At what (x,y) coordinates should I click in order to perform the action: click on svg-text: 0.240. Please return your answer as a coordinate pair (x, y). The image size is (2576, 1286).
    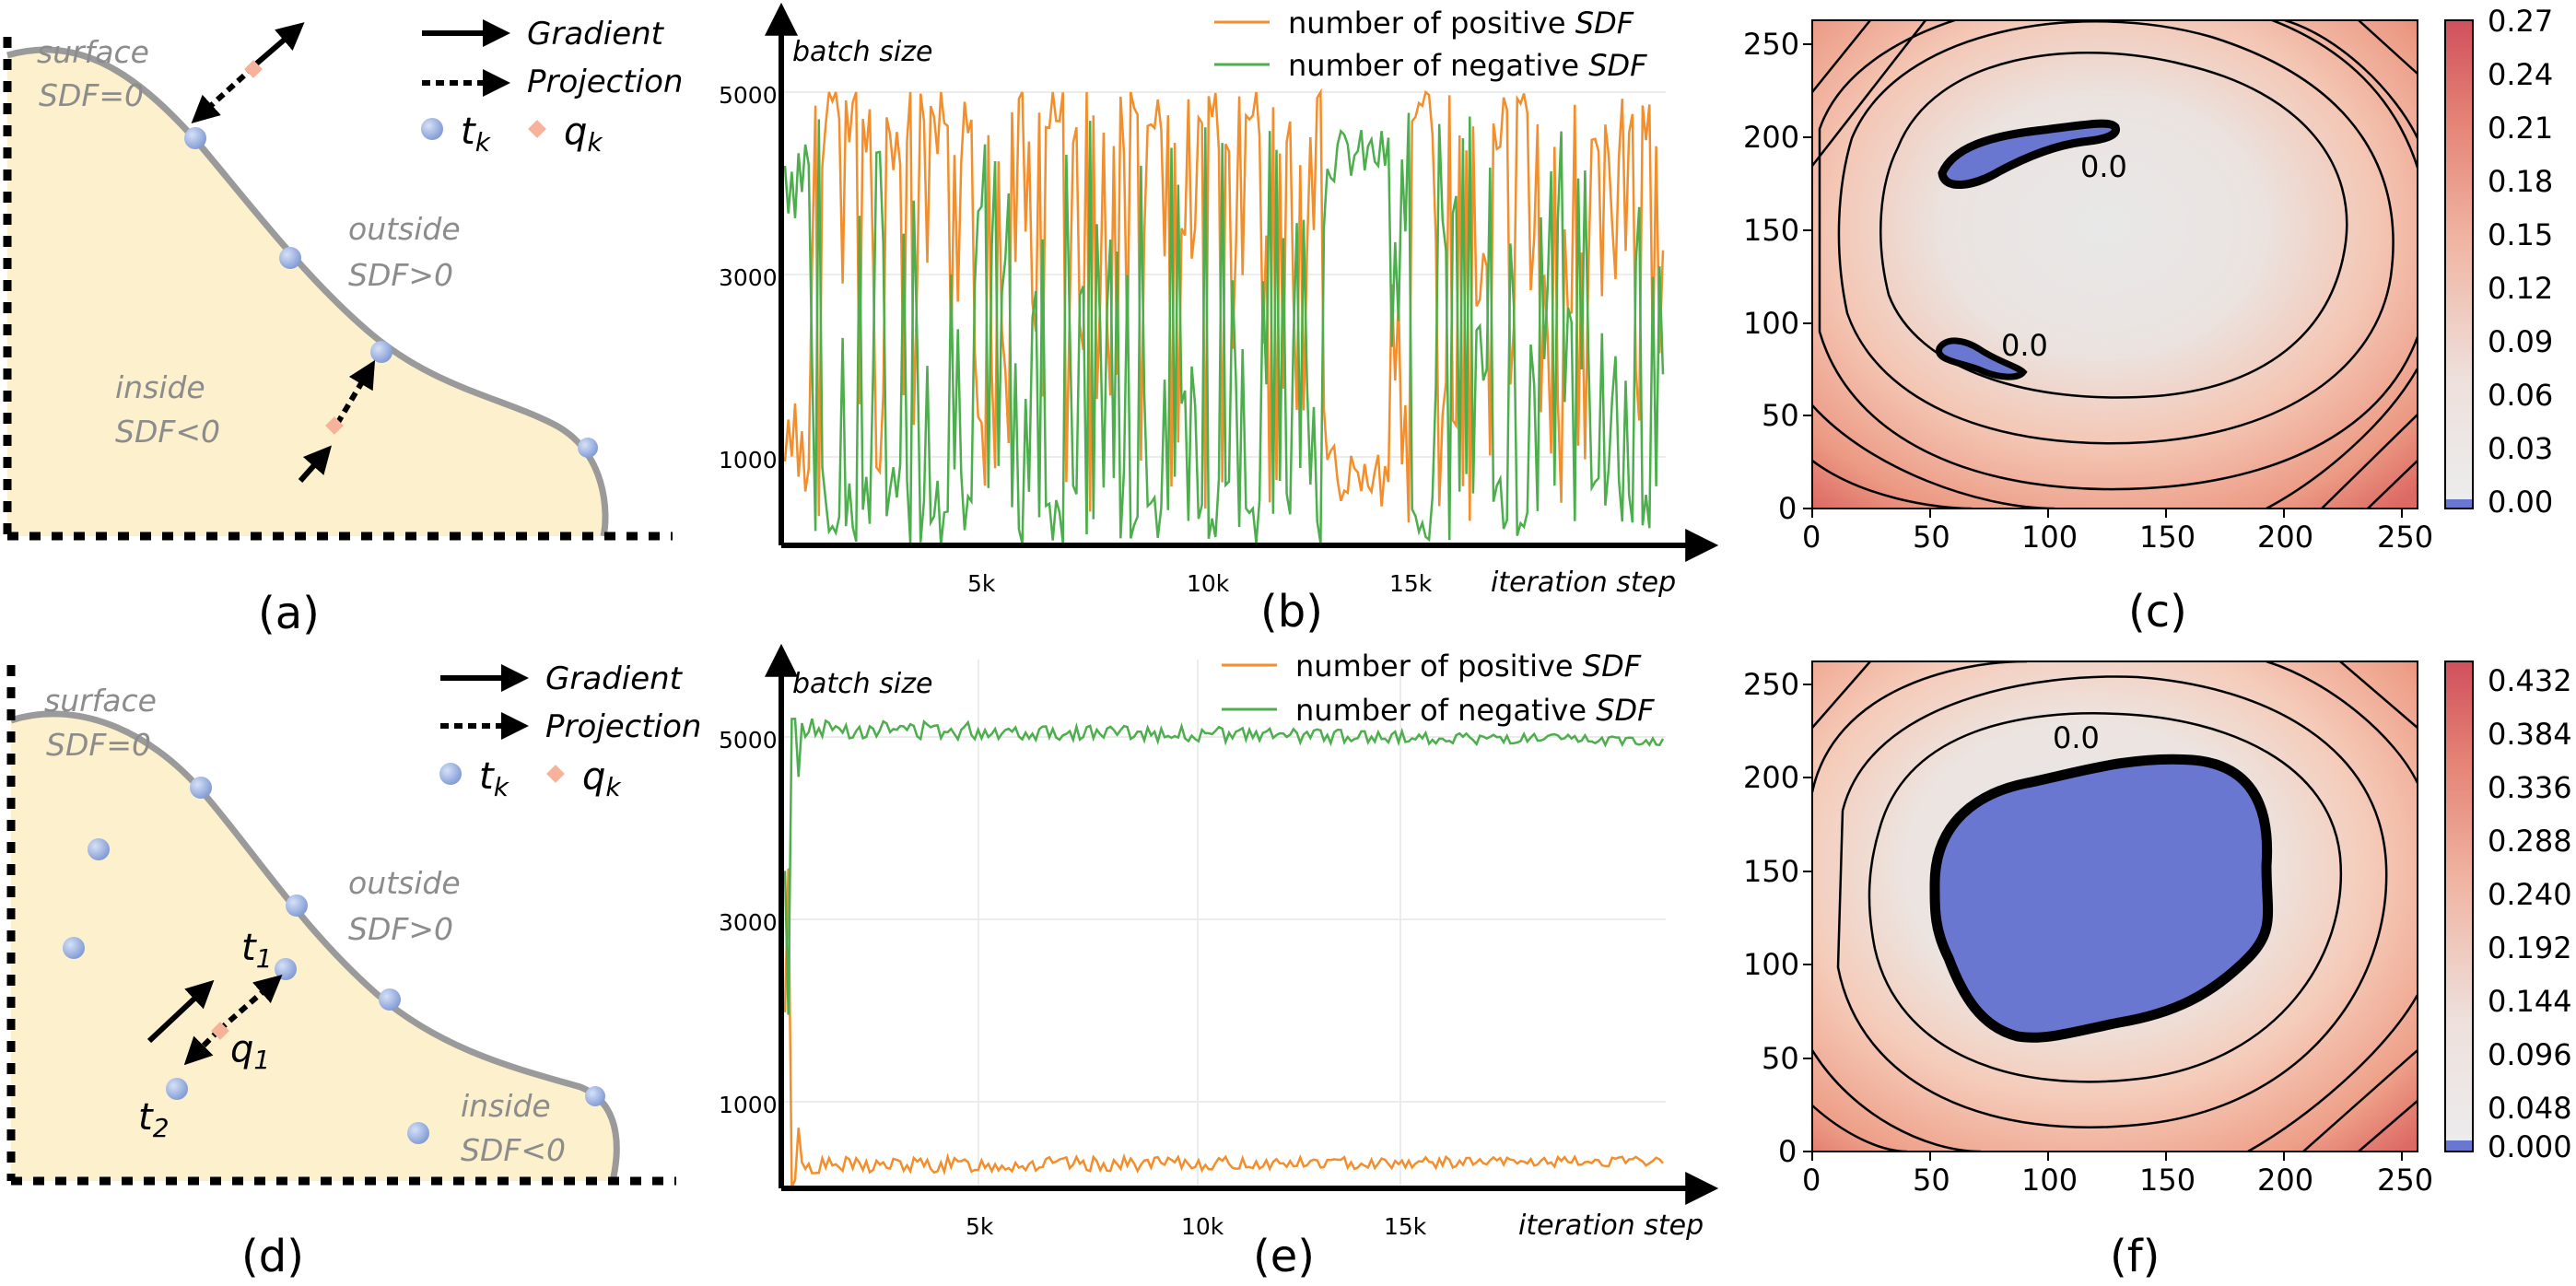
    Looking at the image, I should click on (2530, 895).